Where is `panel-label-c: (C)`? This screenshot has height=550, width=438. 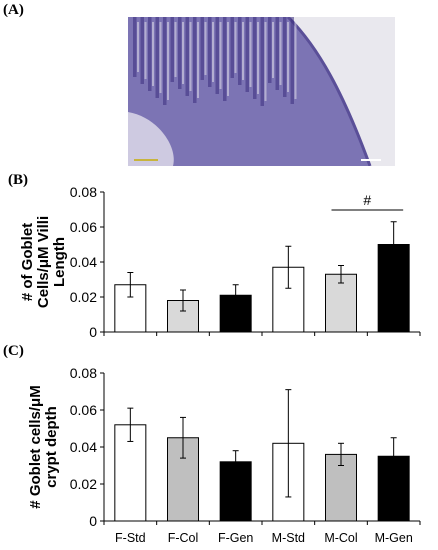 panel-label-c: (C) is located at coordinates (13, 351).